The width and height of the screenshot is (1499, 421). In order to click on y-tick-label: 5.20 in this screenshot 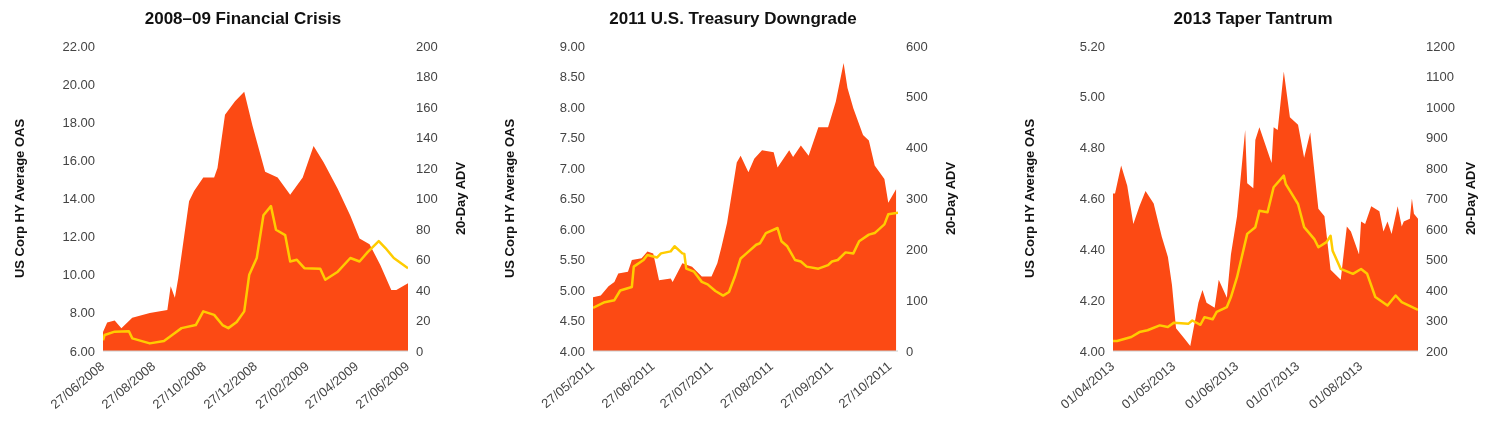, I will do `click(1092, 46)`.